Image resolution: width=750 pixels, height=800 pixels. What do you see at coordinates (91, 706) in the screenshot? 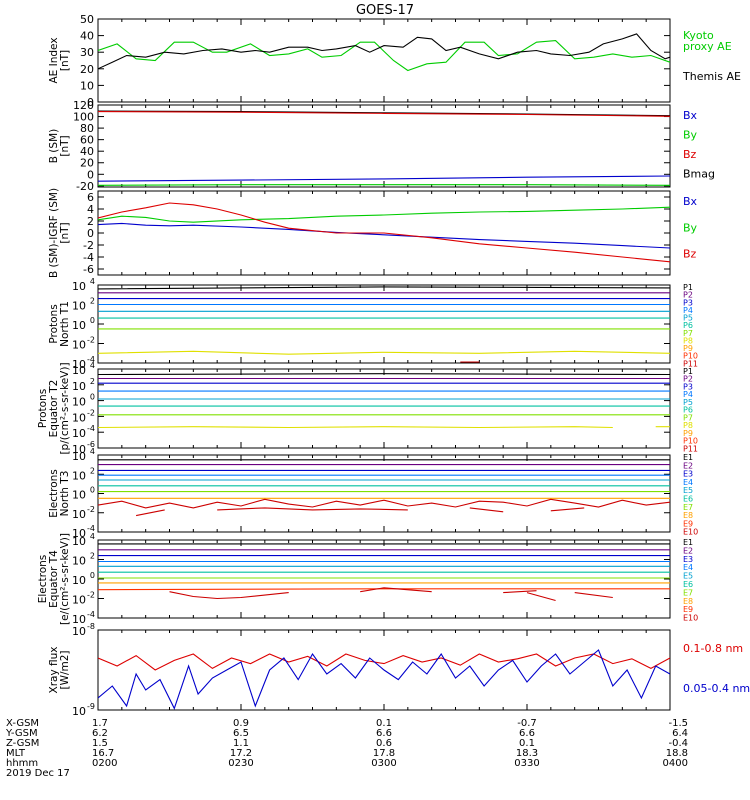
I see `y-tick-exponent: -9` at bounding box center [91, 706].